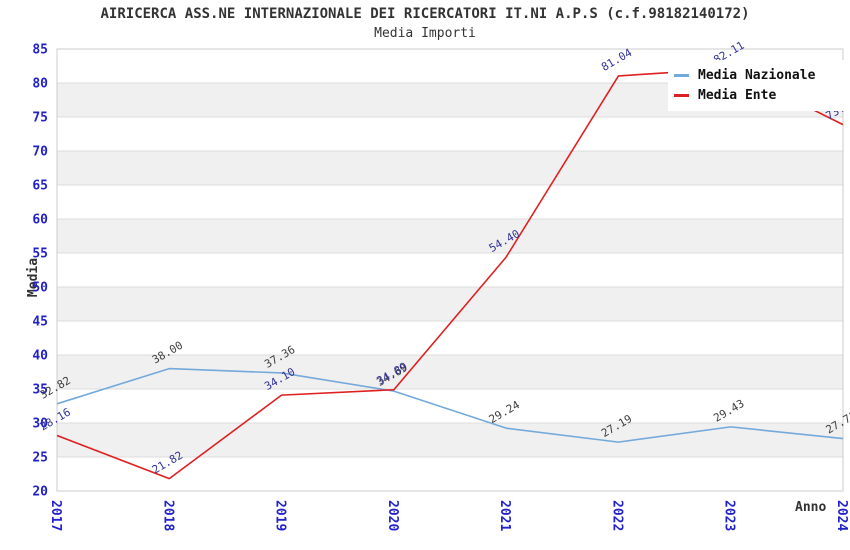  Describe the element at coordinates (40, 458) in the screenshot. I see `y-tick-label: 25` at that location.